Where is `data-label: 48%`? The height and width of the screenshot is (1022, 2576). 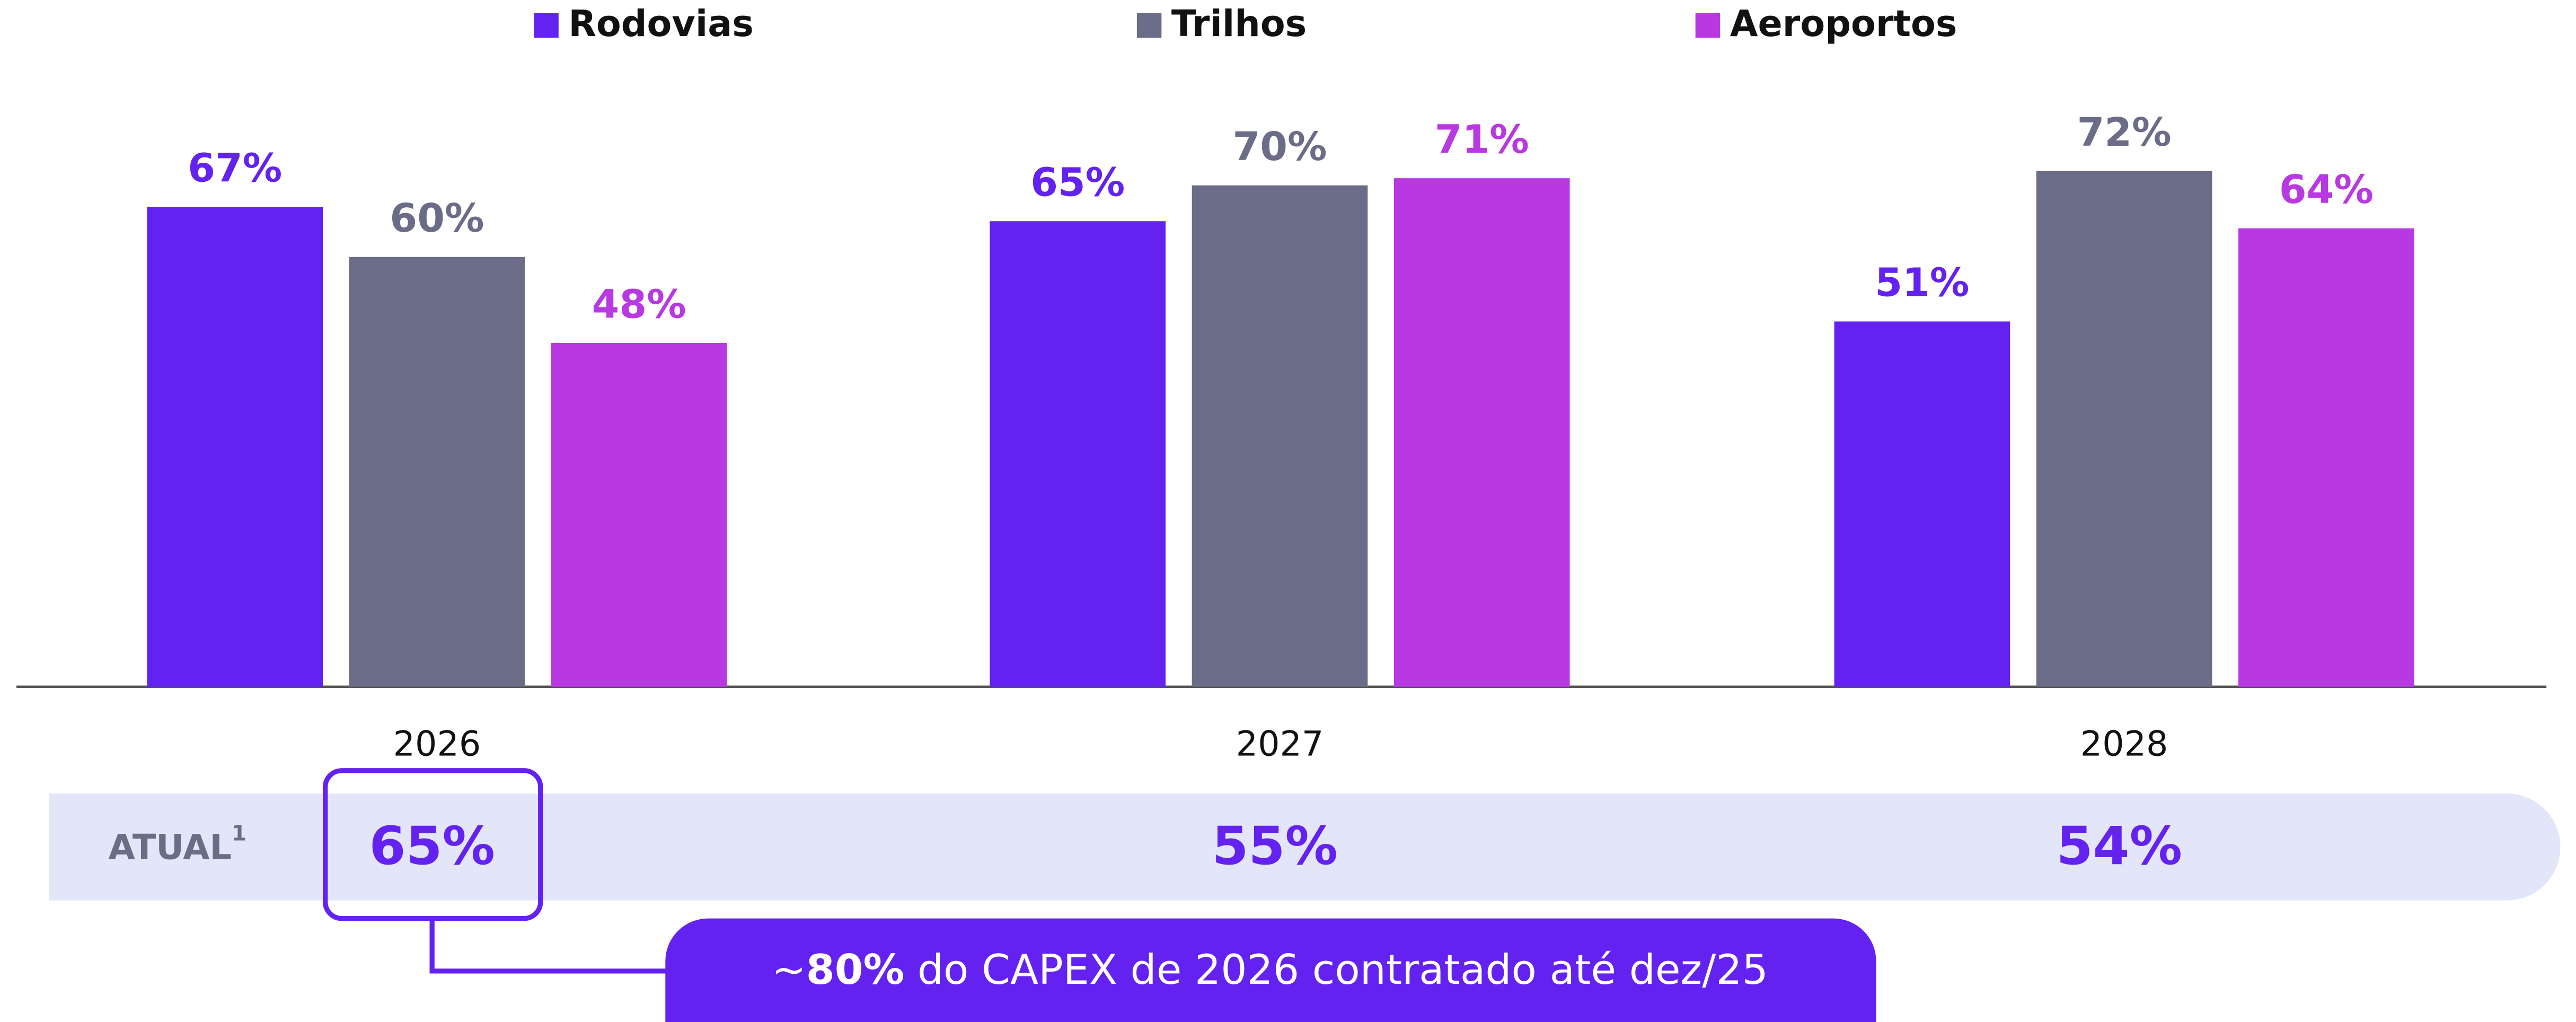 data-label: 48% is located at coordinates (639, 304).